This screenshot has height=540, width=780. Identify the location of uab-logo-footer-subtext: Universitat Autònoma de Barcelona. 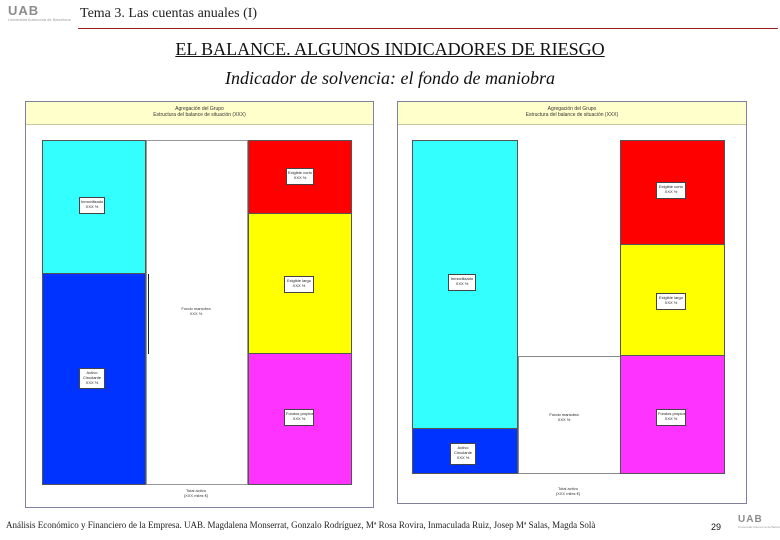
(759, 527).